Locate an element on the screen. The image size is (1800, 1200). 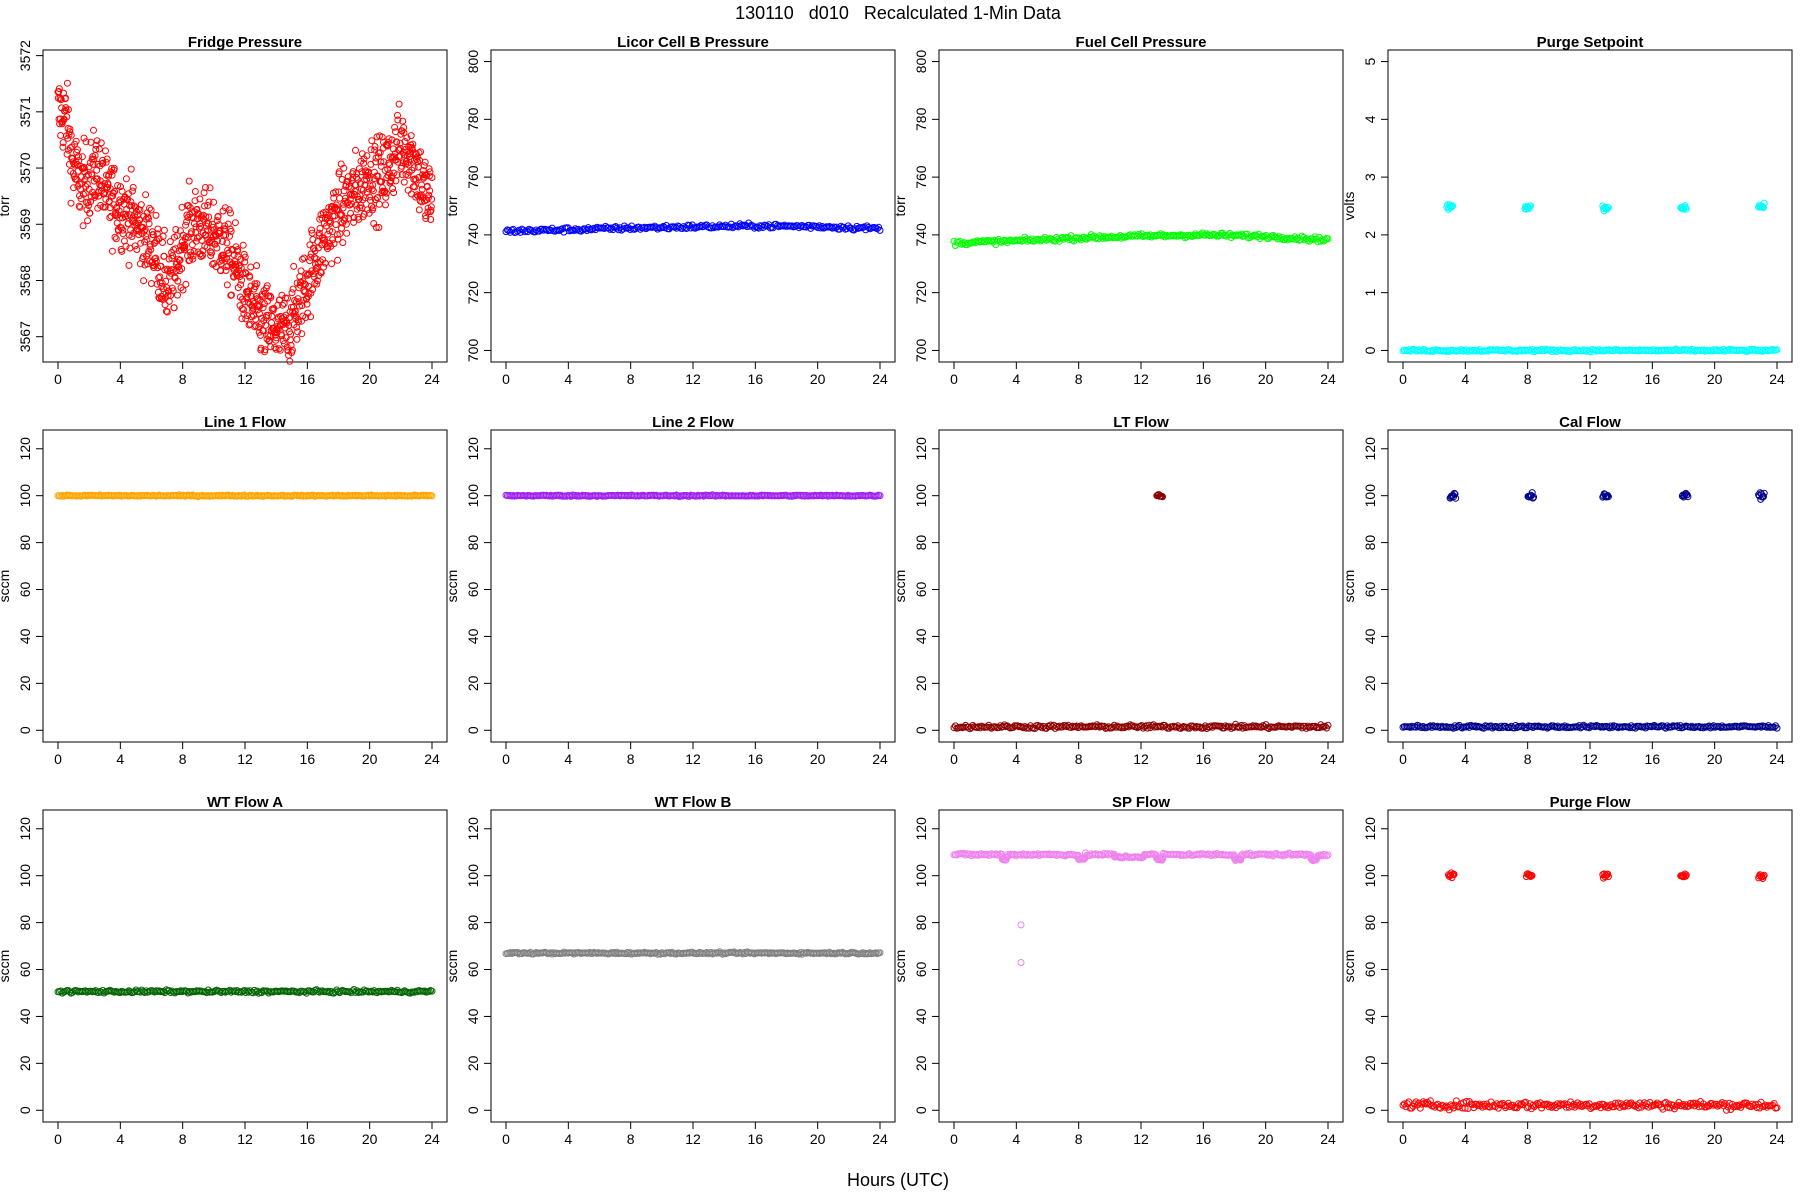
panel-title: Line 2 Flow is located at coordinates (693, 422).